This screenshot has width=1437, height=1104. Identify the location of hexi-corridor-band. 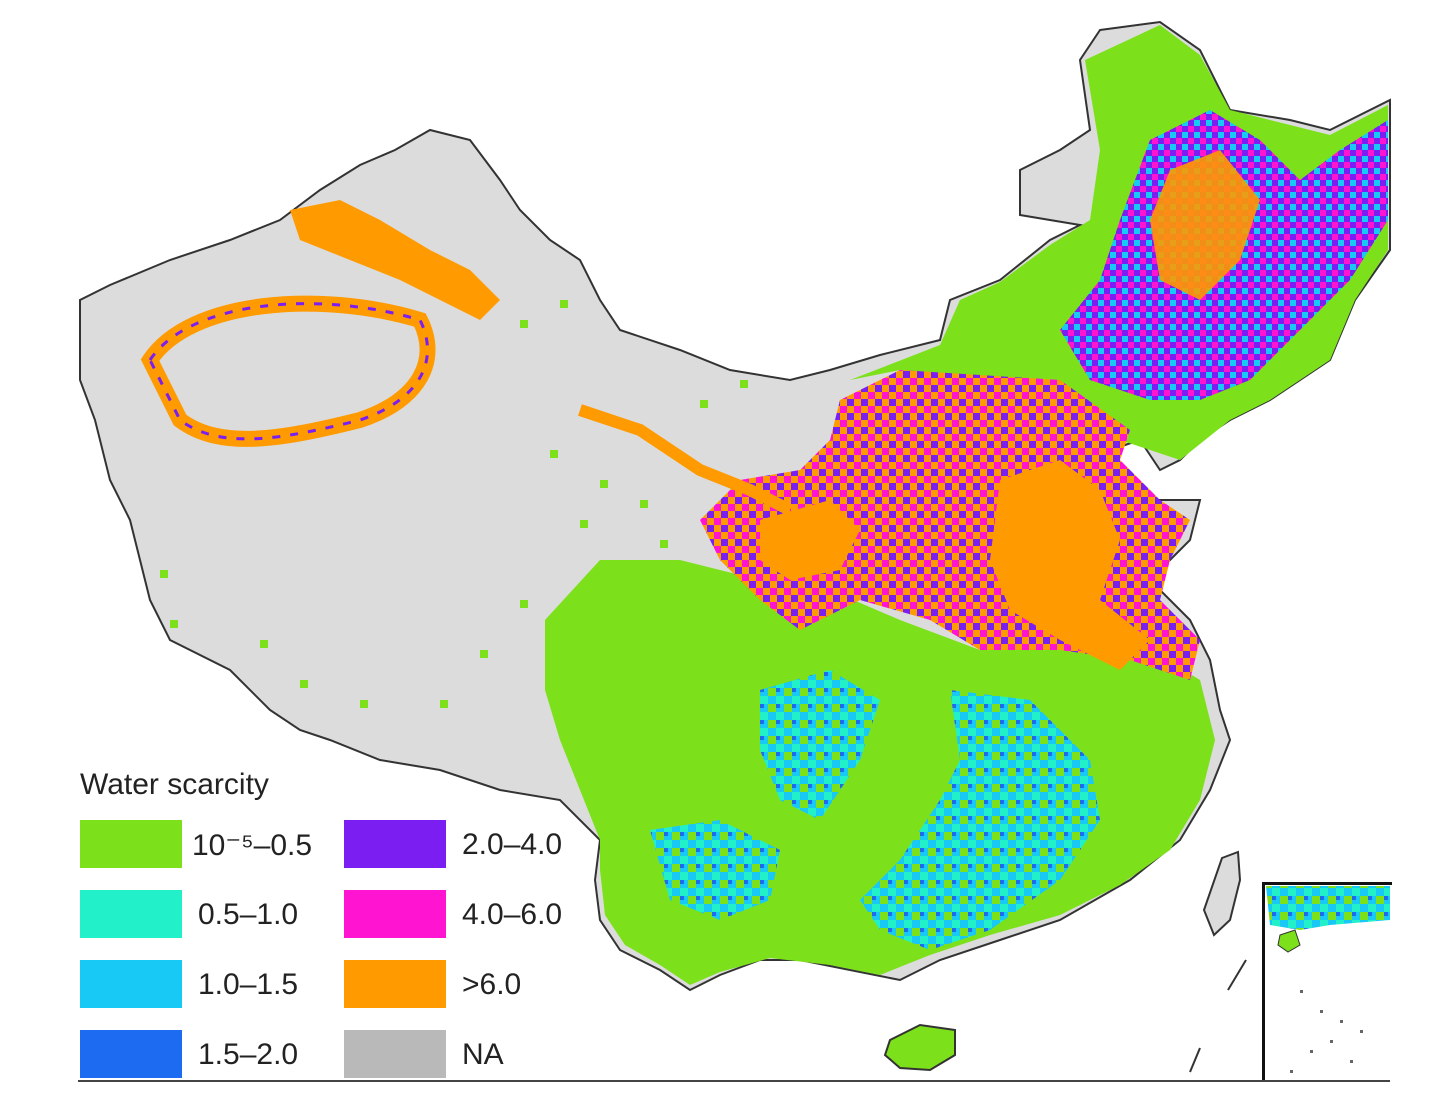
(685, 460).